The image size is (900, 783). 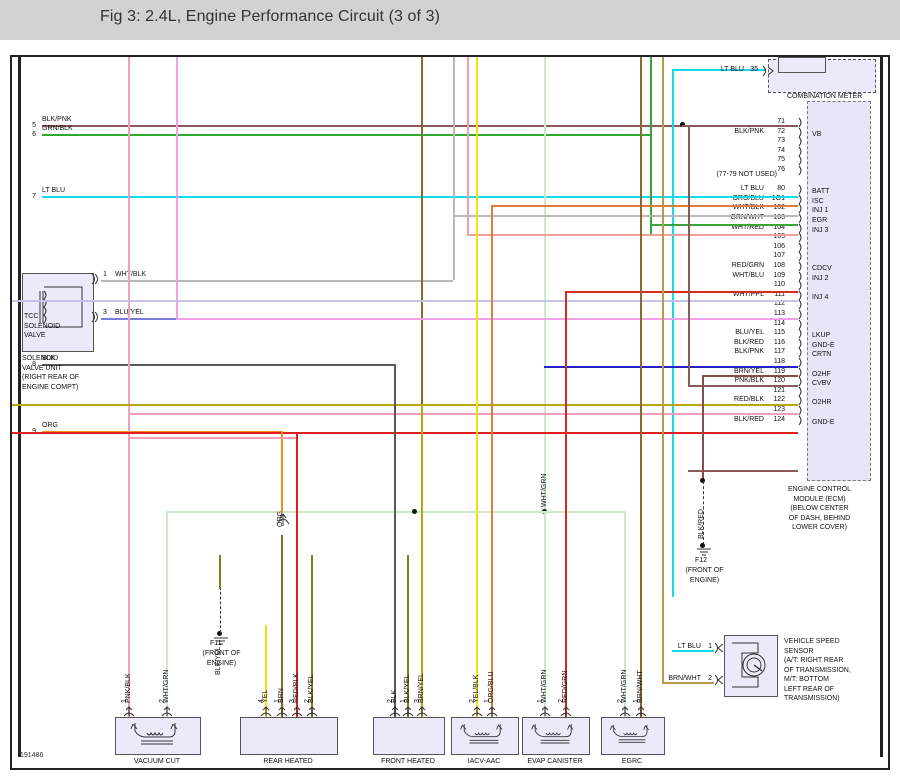 I want to click on ecm-body, so click(x=839, y=291).